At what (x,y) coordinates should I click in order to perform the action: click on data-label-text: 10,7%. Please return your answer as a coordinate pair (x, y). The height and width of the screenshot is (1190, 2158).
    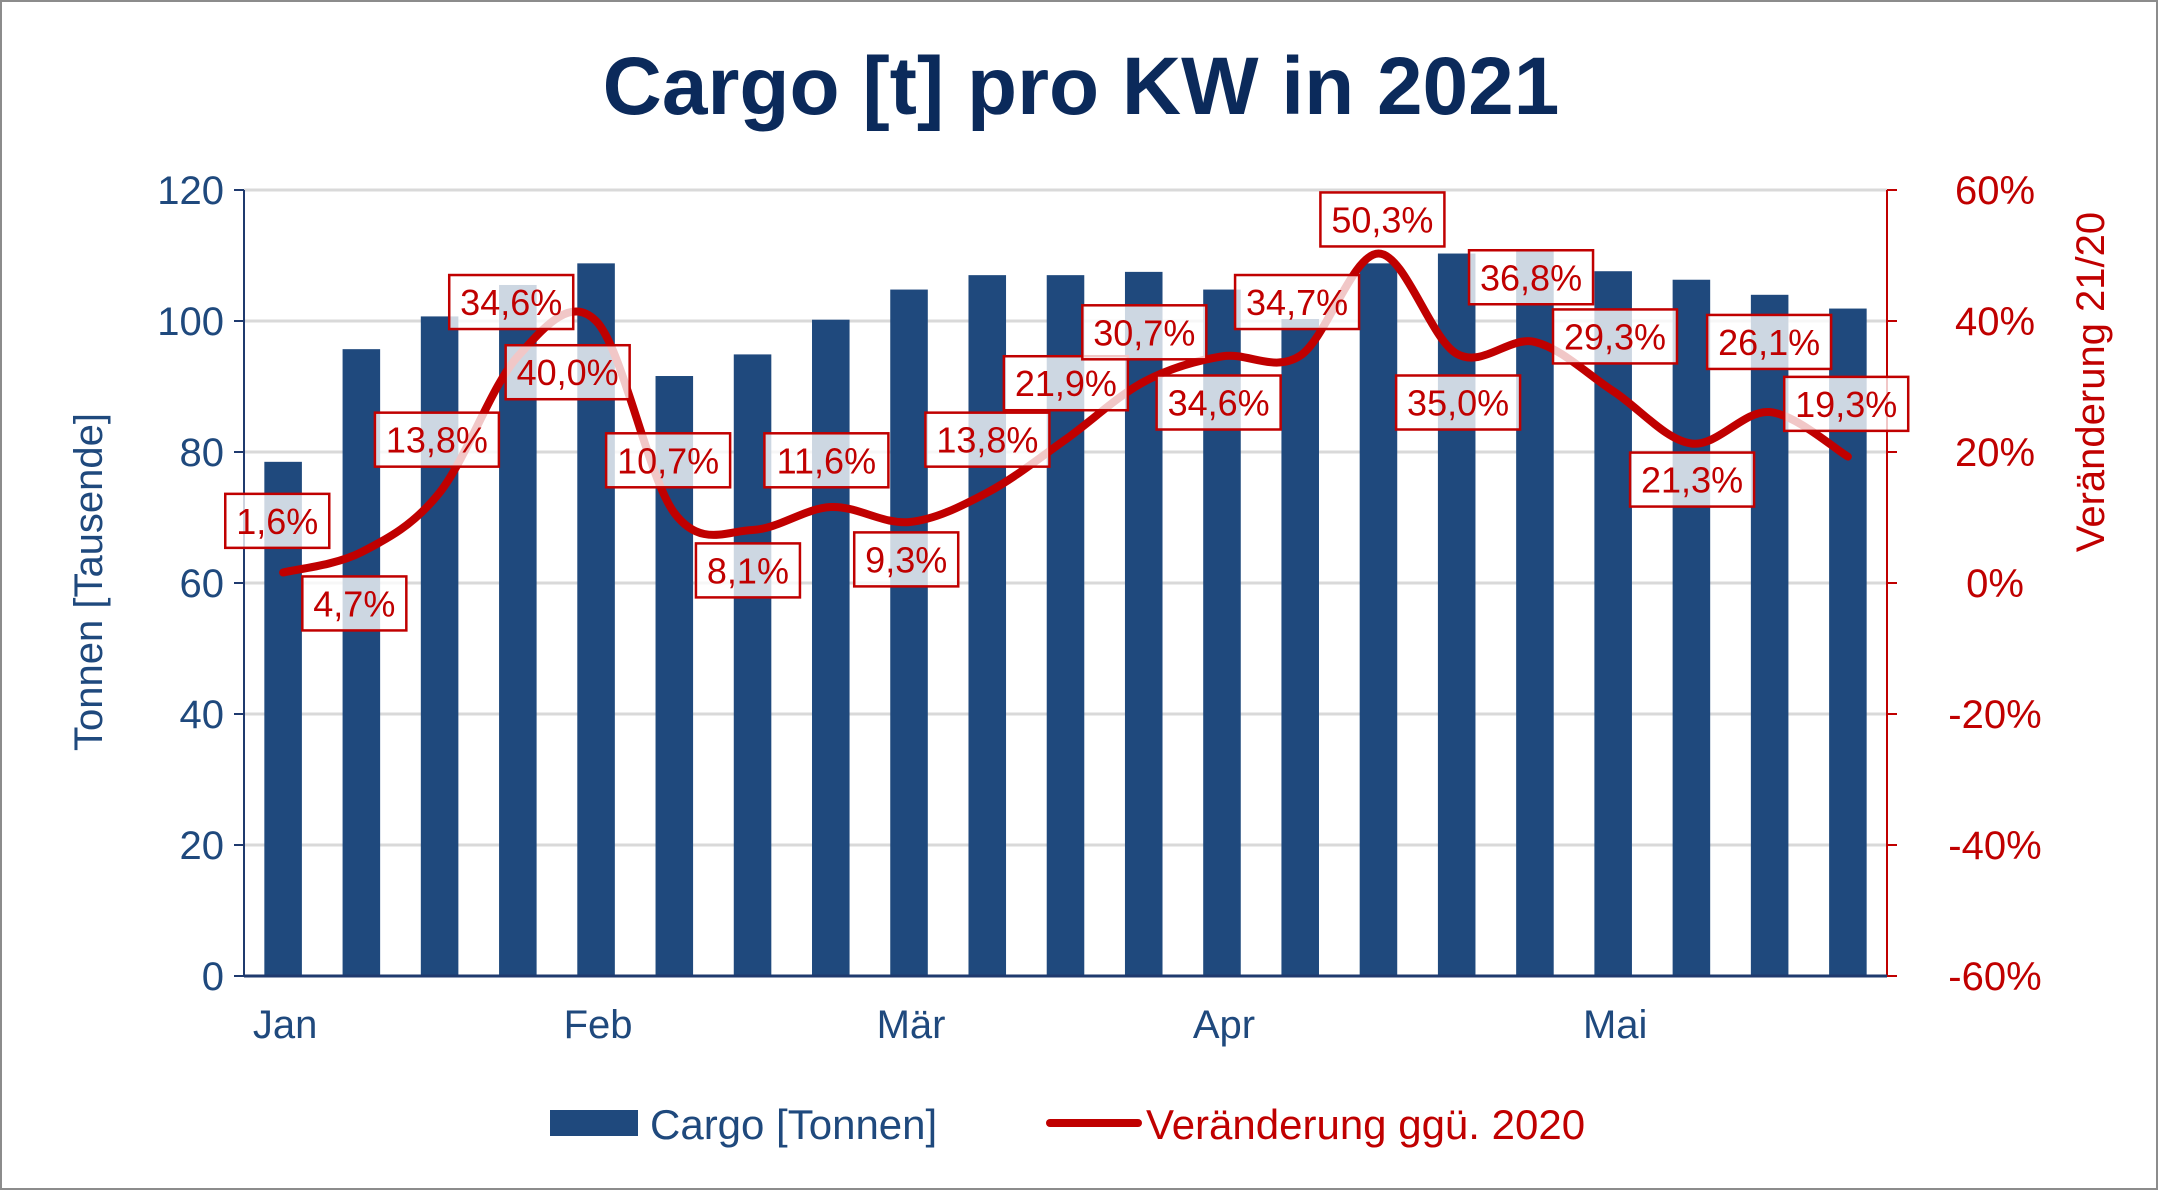
    Looking at the image, I should click on (668, 460).